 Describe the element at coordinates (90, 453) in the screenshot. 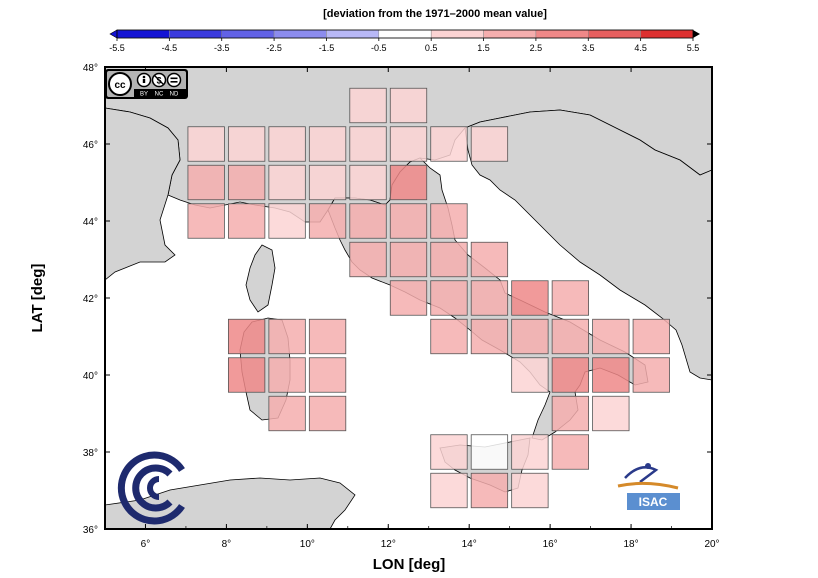

I see `y-tick-label: 38°` at that location.